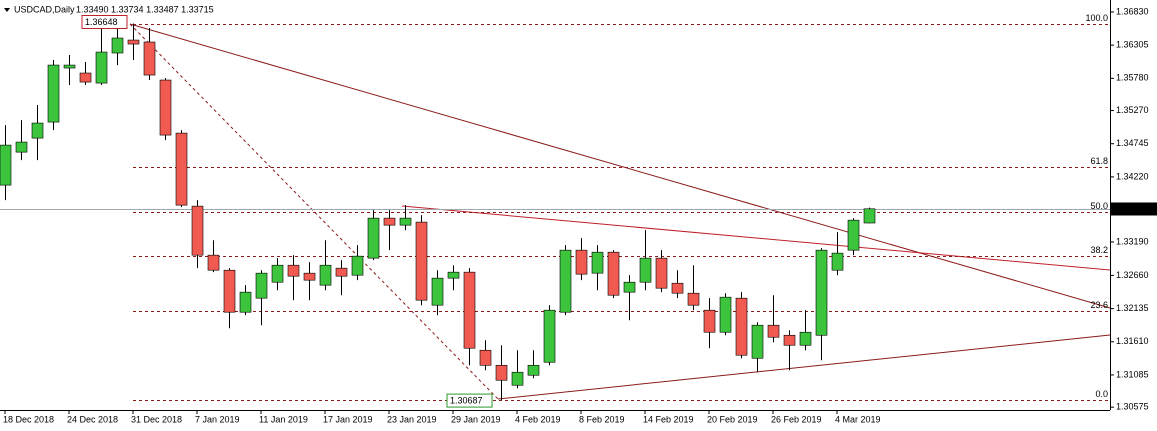  Describe the element at coordinates (1099, 161) in the screenshot. I see `fib-label: 61.8` at that location.